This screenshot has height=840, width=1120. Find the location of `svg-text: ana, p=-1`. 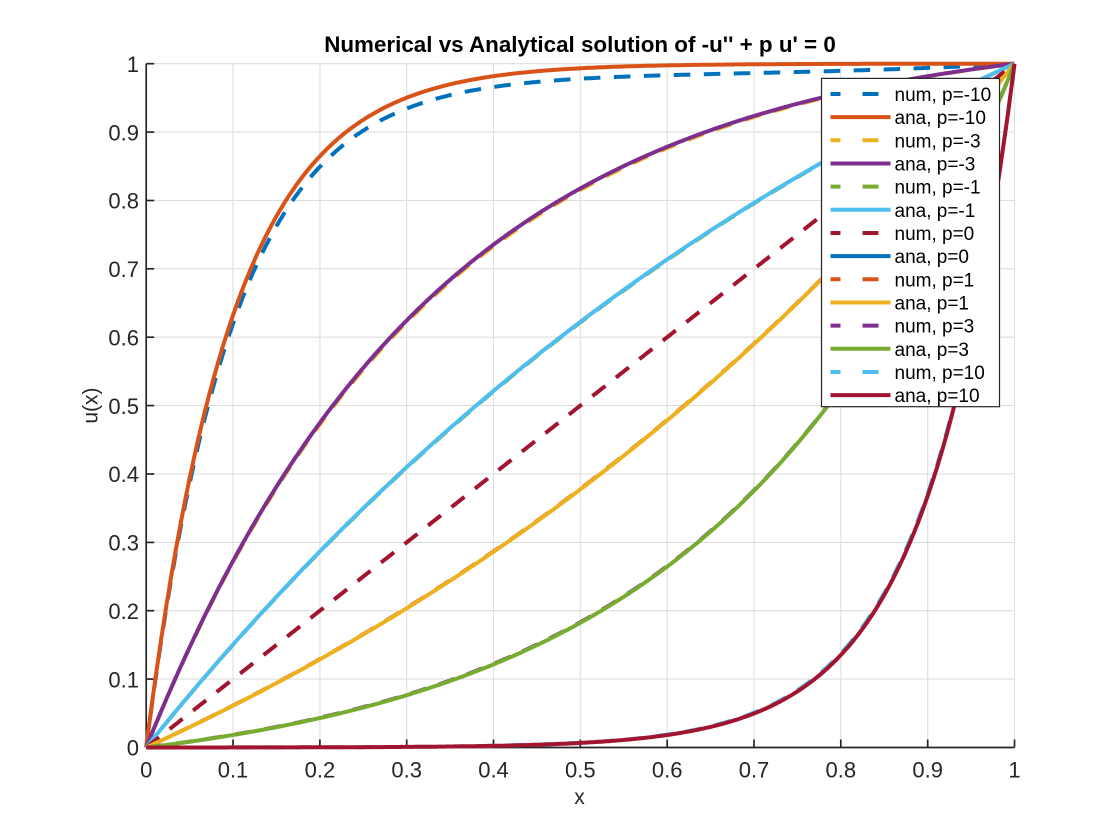

svg-text: ana, p=-1 is located at coordinates (935, 211).